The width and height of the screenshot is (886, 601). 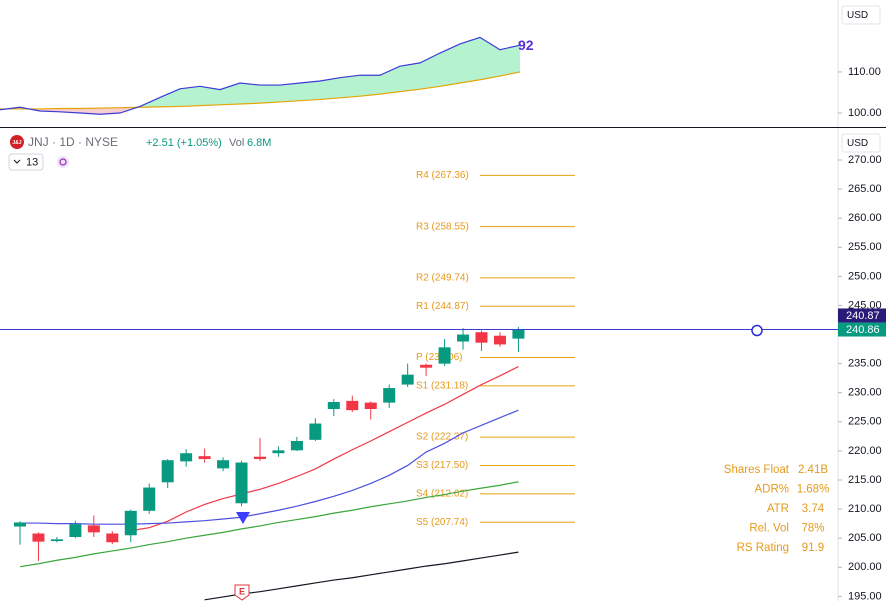 What do you see at coordinates (865, 364) in the screenshot?
I see `y-tick-label: 235.00` at bounding box center [865, 364].